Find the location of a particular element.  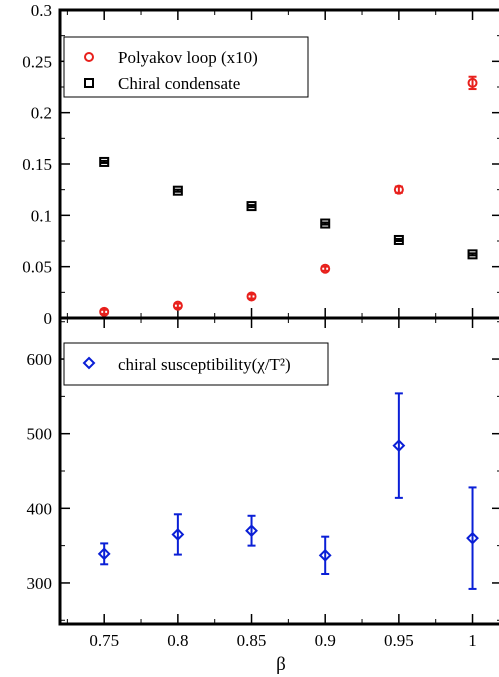

bottom-legend: chiral susceptibility(χ/T²) is located at coordinates (196, 364).